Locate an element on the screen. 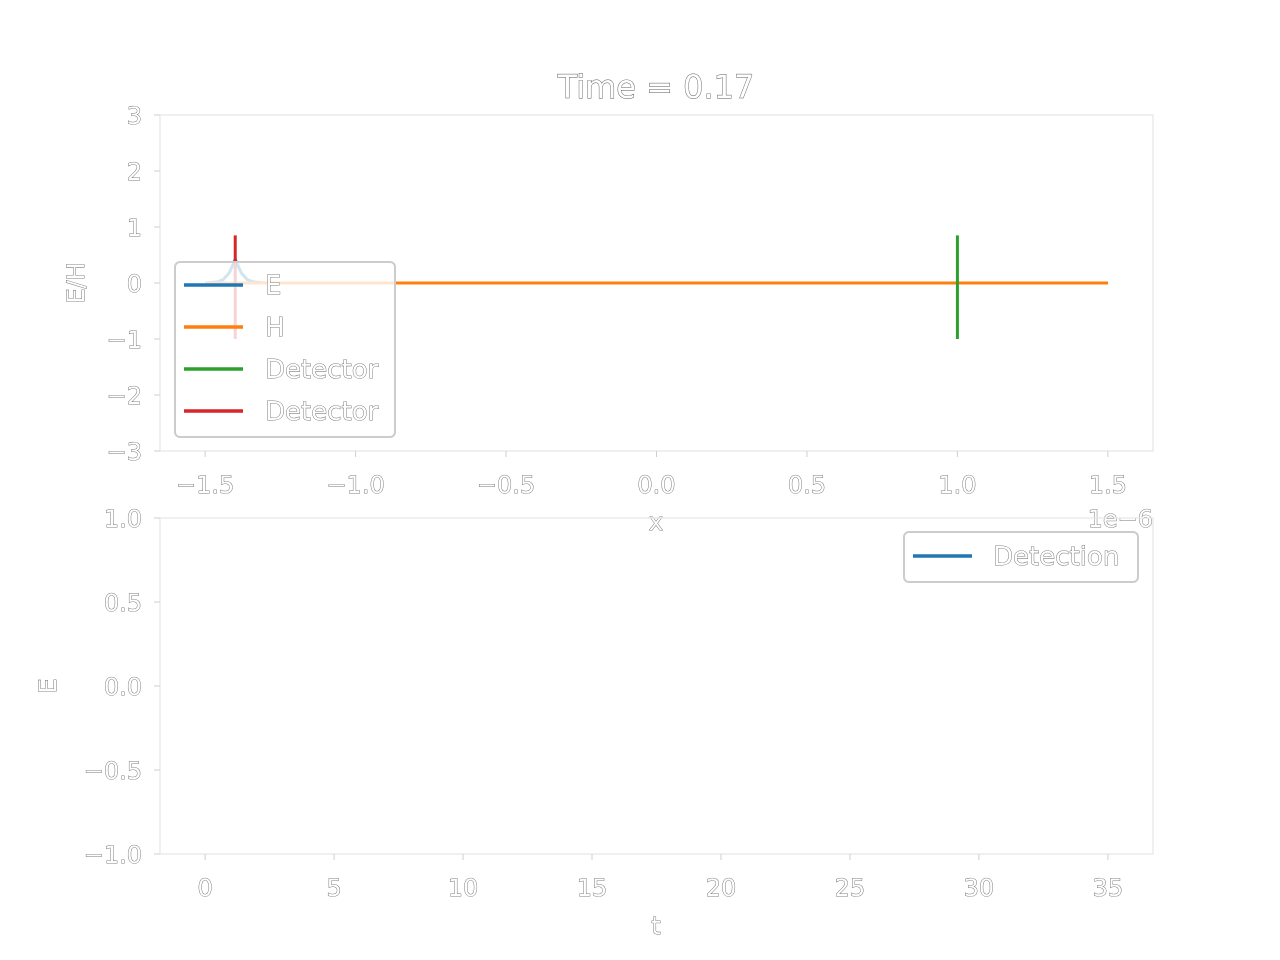  detection-plot-xlabel: t is located at coordinates (655, 926).